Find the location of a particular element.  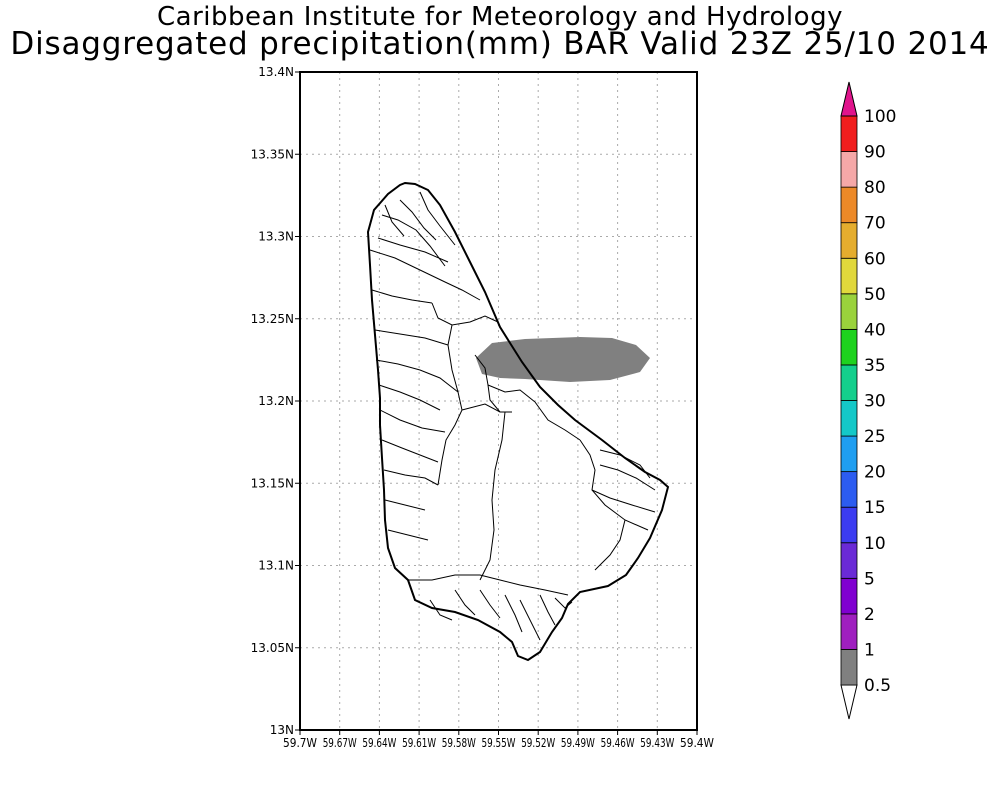

x-tick-label: 59.67W is located at coordinates (340, 743).